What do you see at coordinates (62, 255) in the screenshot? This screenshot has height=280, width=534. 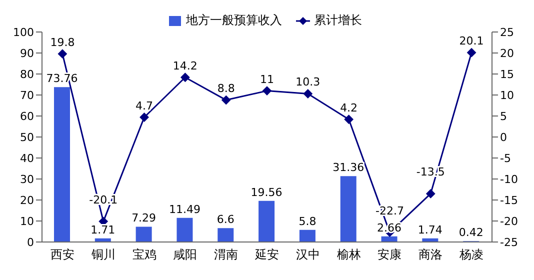 I see `x-tick-label: 西安` at bounding box center [62, 255].